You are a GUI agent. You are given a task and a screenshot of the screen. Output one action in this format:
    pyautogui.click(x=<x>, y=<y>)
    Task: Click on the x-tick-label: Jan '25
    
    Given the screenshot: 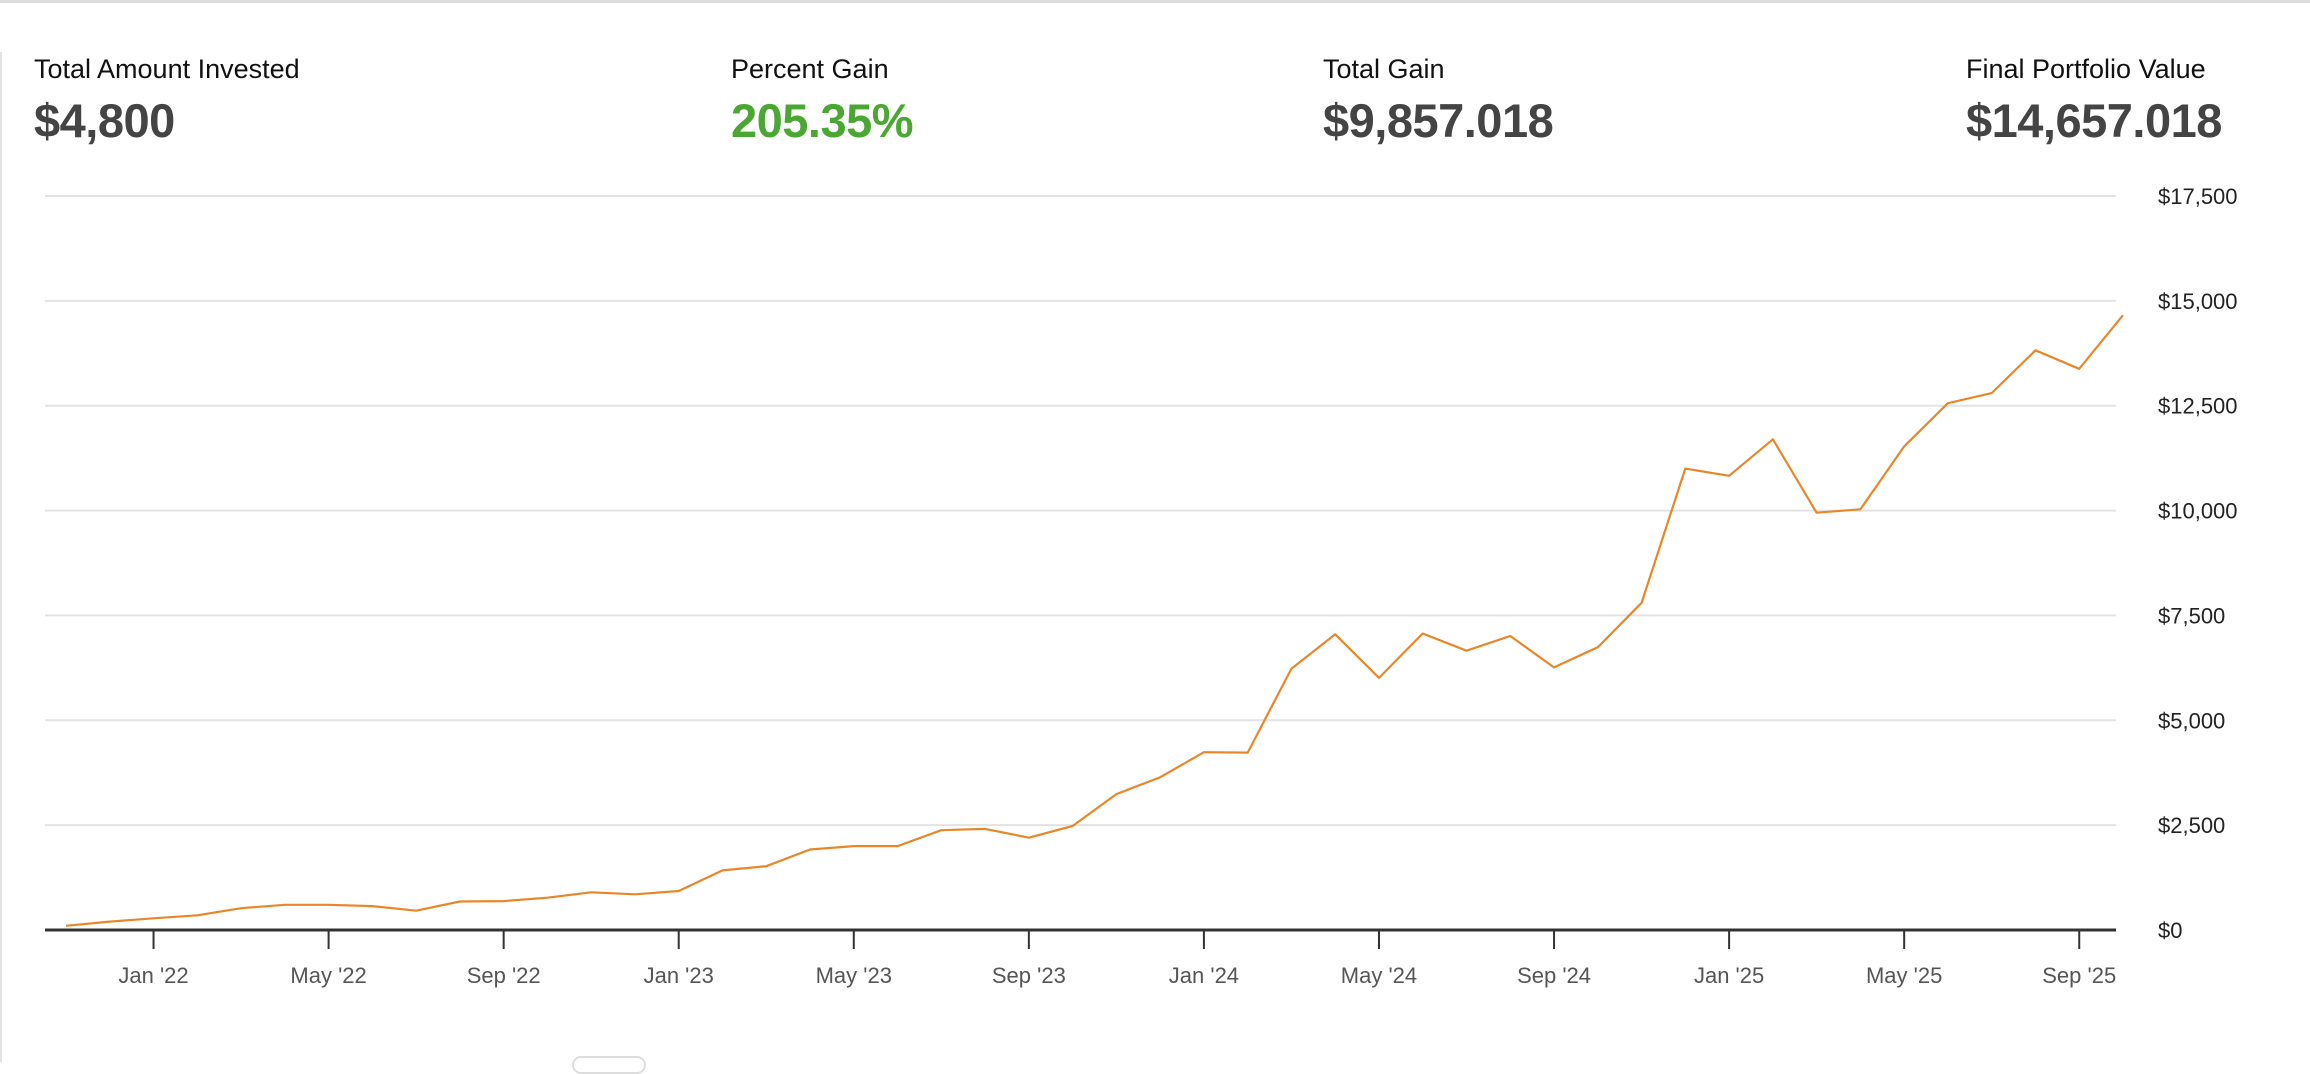 What is the action you would take?
    pyautogui.click(x=1729, y=975)
    